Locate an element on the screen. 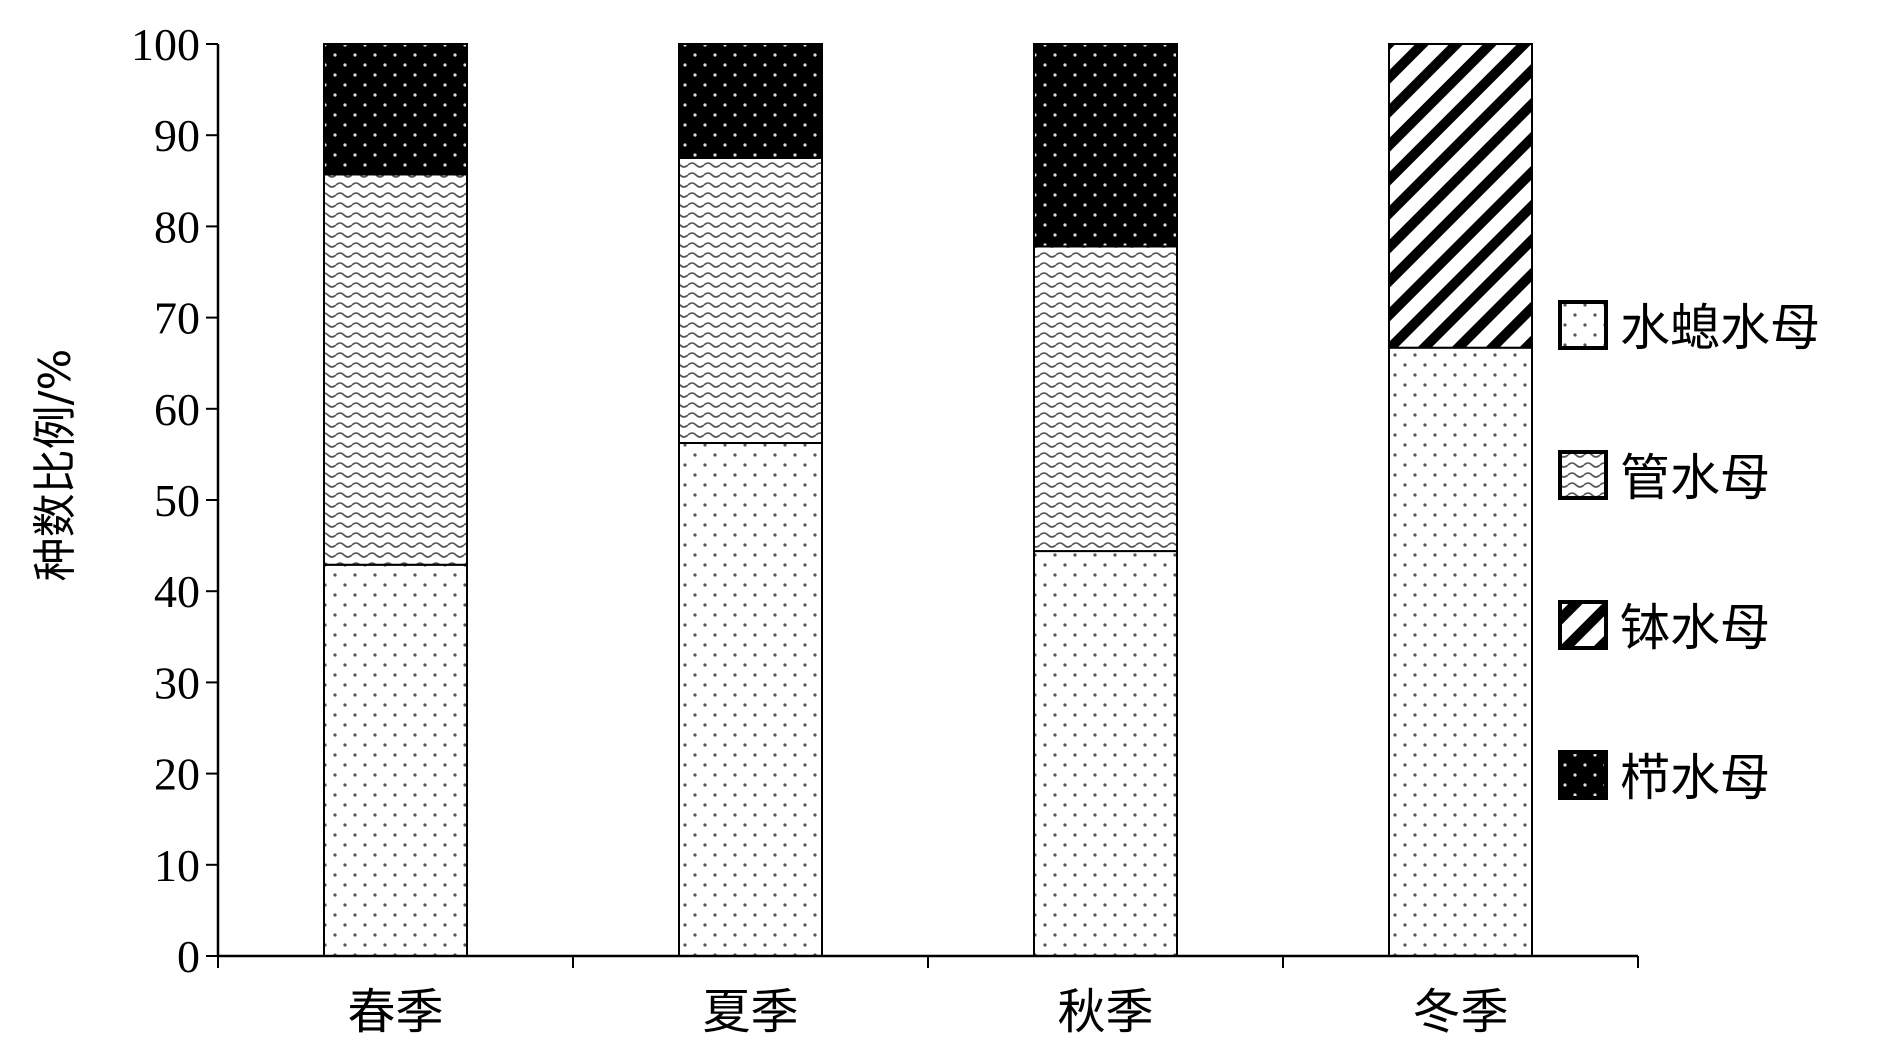 Image resolution: width=1890 pixels, height=1044 pixels. y-axis-label: 种数比例/% is located at coordinates (55, 465).